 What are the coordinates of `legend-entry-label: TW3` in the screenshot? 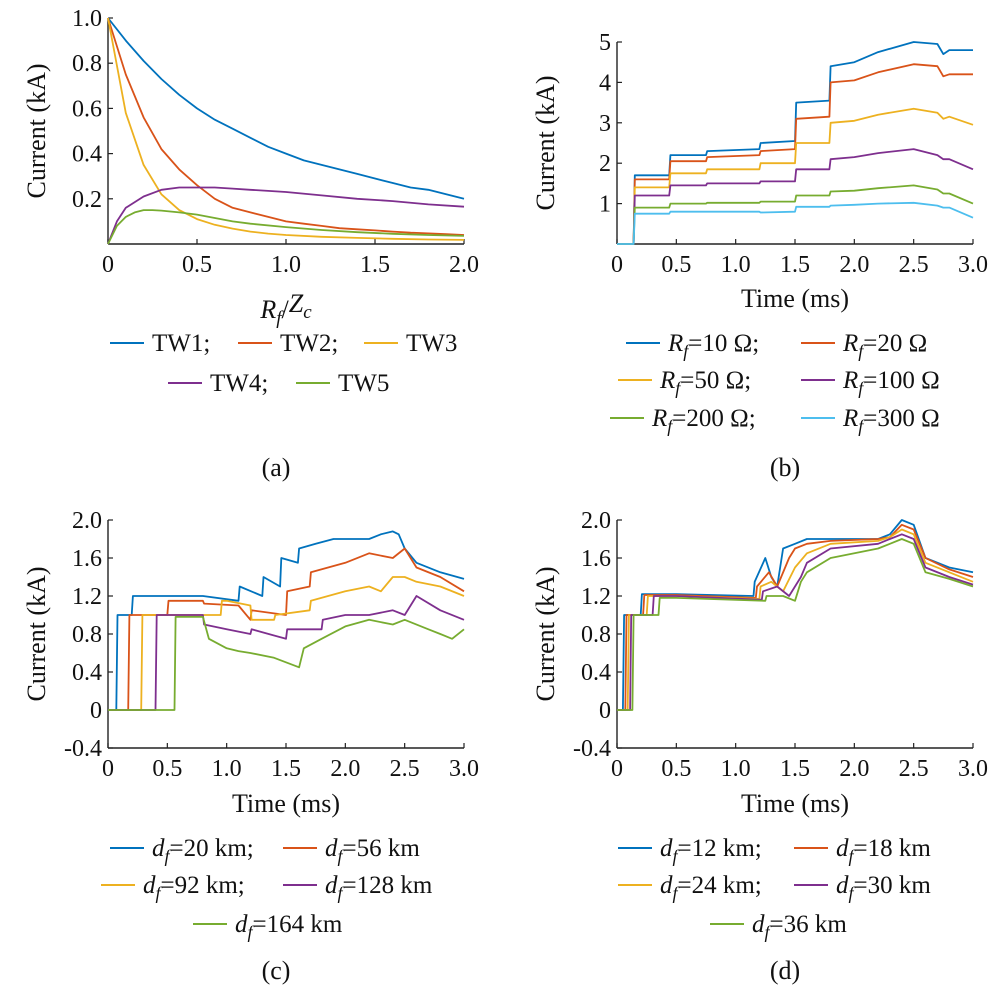 It's located at (431, 343).